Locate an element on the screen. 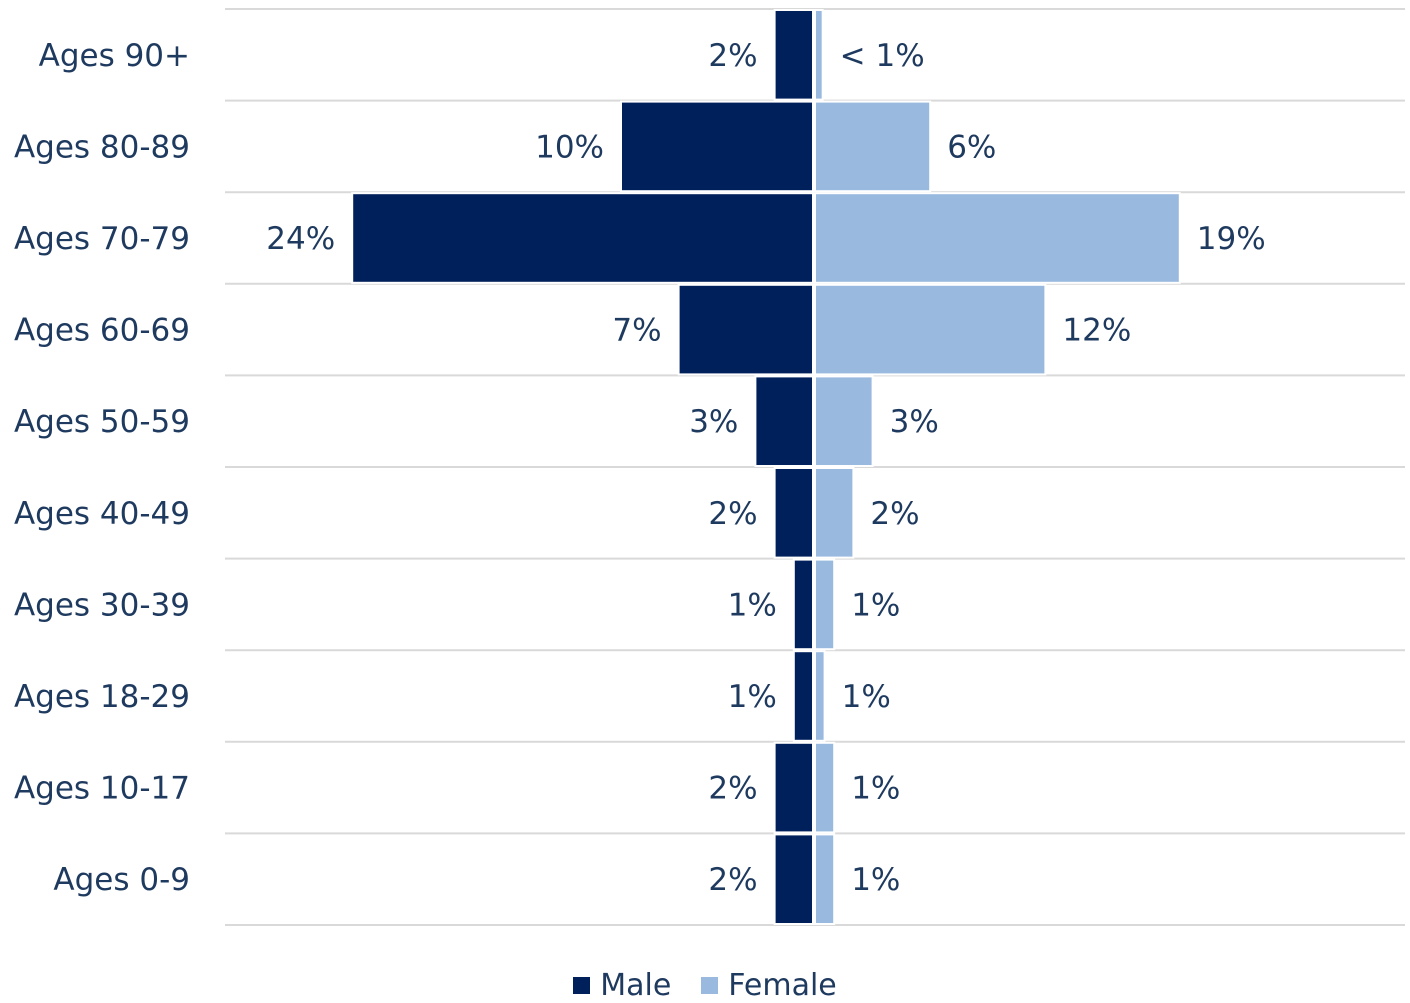  category-label: Ages 0-9 is located at coordinates (121, 880).